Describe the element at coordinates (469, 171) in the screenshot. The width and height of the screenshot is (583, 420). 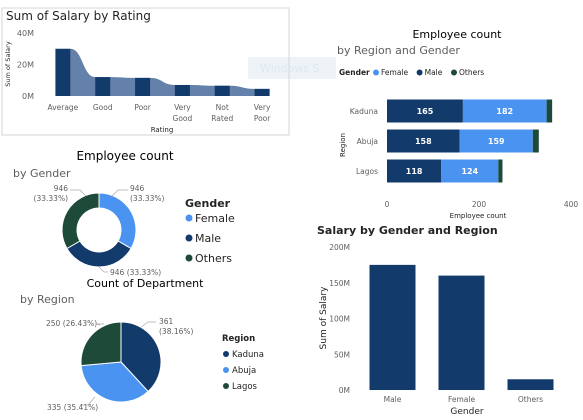
I see `region-data-label: 124` at that location.